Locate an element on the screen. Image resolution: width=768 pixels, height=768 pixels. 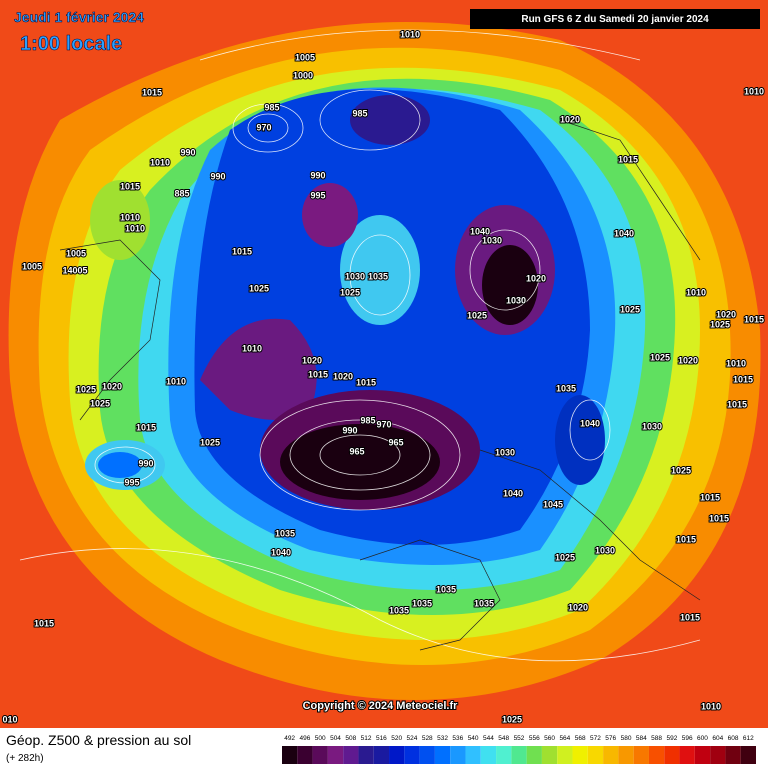
legend-label: 592 is located at coordinates (671, 738).